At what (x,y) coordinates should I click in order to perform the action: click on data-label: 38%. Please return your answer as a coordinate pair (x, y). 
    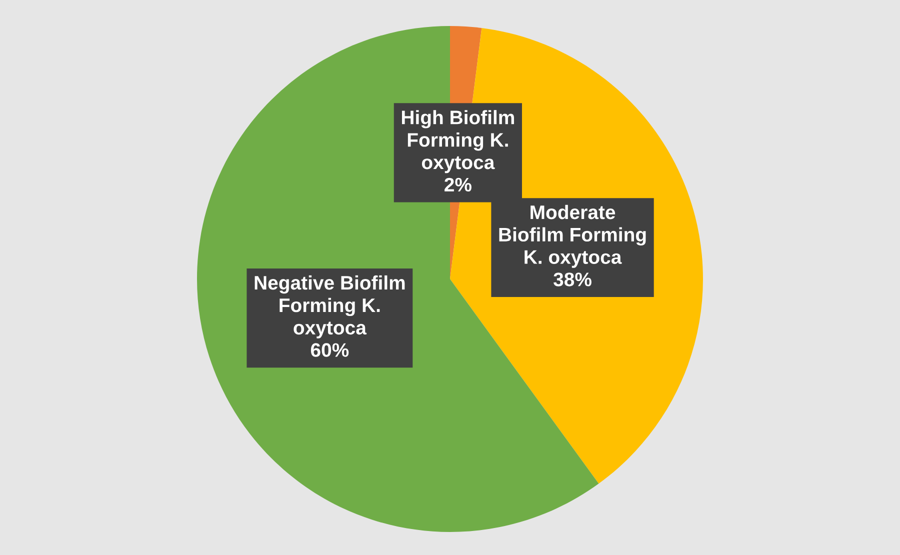
    Looking at the image, I should click on (573, 279).